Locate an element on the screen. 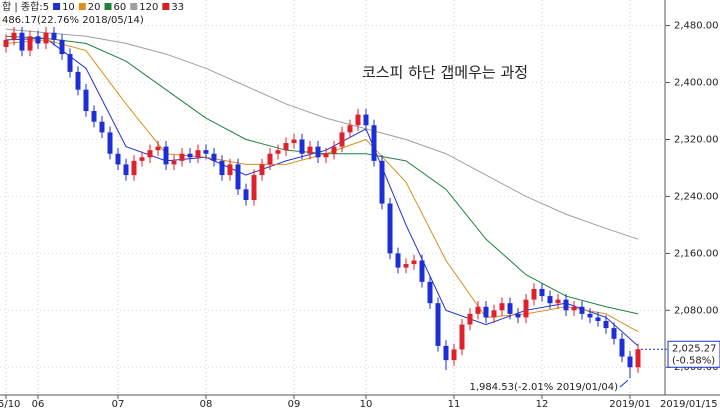 This screenshot has width=720, height=412. x-tick-label: 12 is located at coordinates (542, 404).